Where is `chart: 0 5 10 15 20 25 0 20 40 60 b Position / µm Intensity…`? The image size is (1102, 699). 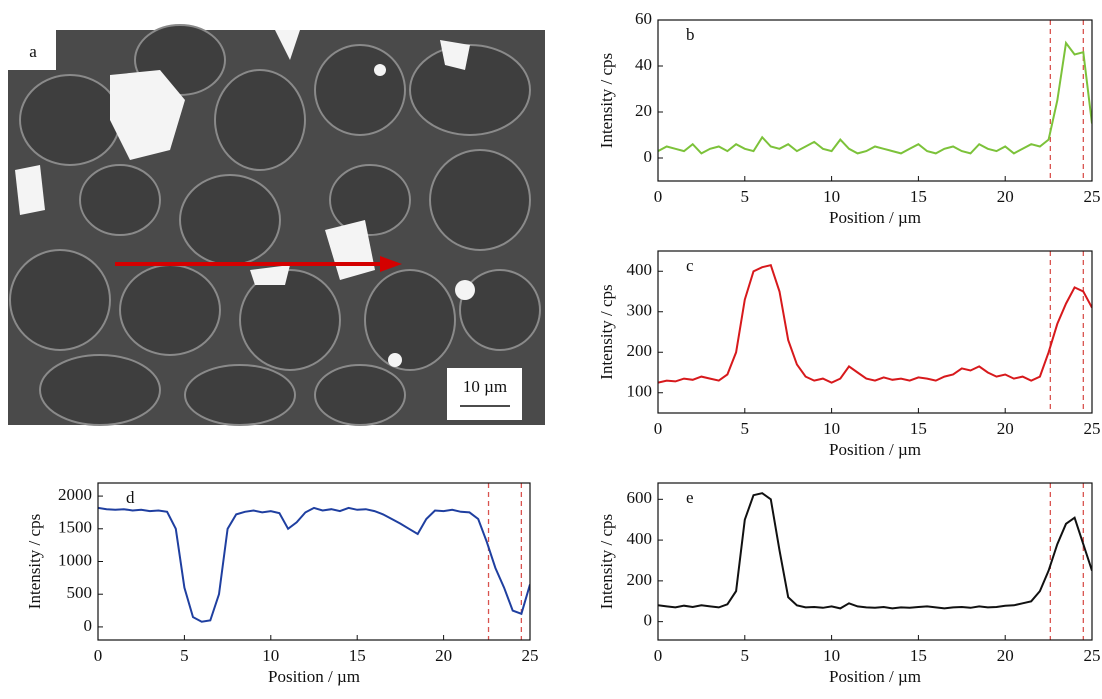
chart: 0 5 10 15 20 25 0 20 40 60 b Position / µm Intensity… is located at coordinates (849, 118).